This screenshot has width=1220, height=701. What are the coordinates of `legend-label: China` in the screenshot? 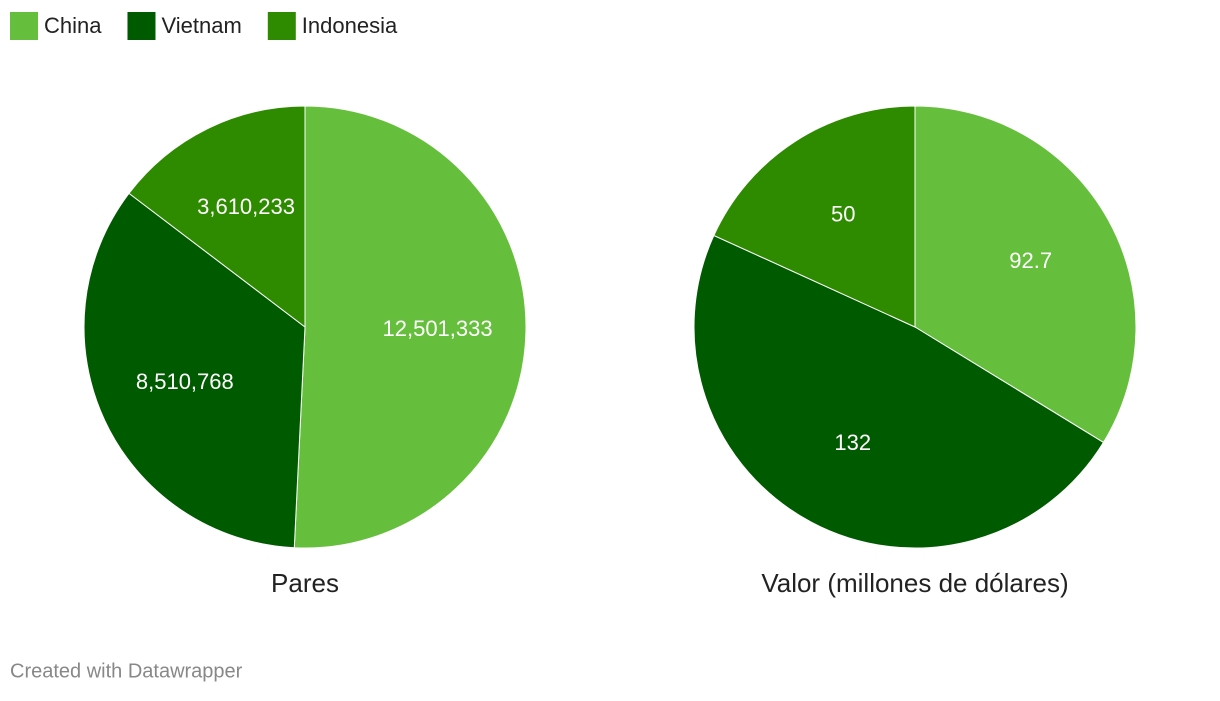 It's located at (73, 25).